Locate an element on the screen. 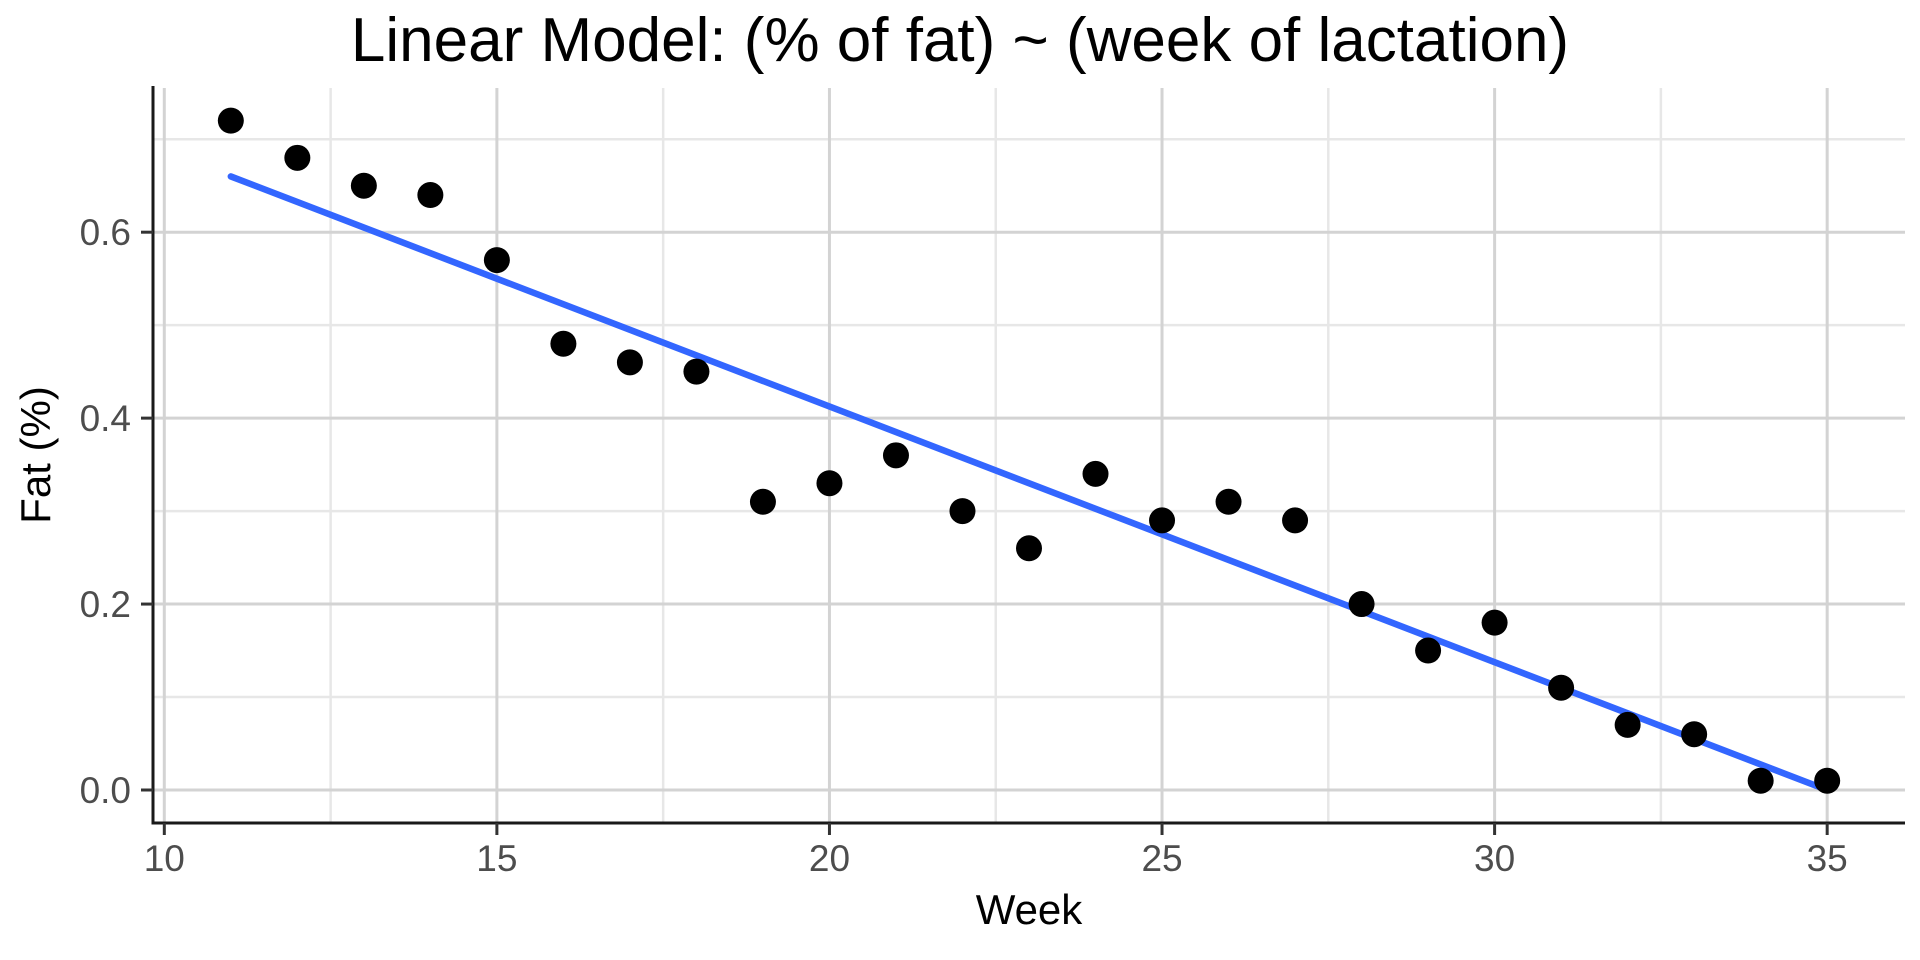  x-tick-label: 20 is located at coordinates (829, 858).